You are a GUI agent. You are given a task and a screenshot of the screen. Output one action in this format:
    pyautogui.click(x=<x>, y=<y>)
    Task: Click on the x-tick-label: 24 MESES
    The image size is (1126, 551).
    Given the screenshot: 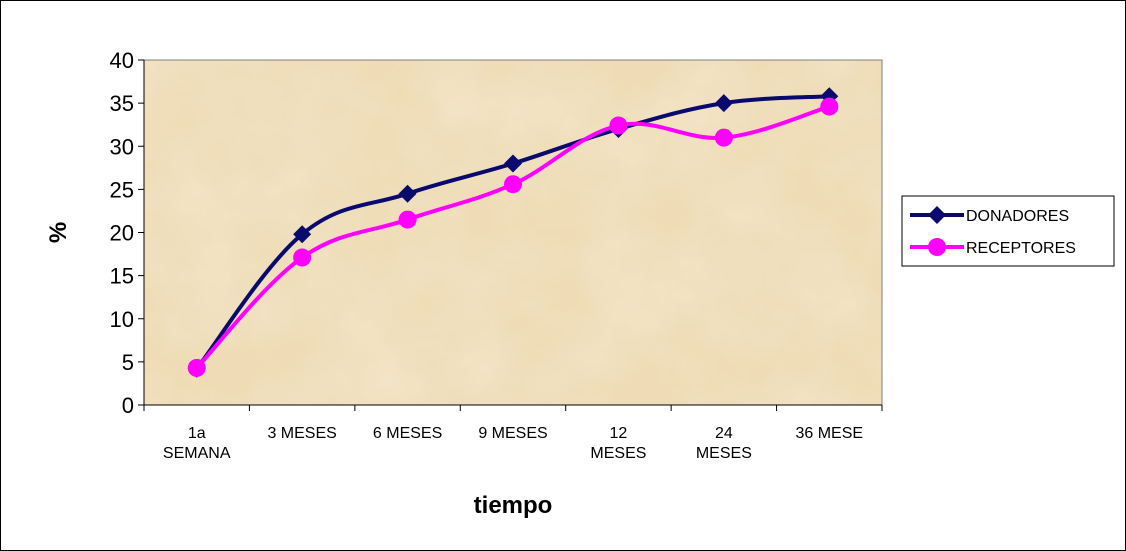 What is the action you would take?
    pyautogui.click(x=724, y=443)
    